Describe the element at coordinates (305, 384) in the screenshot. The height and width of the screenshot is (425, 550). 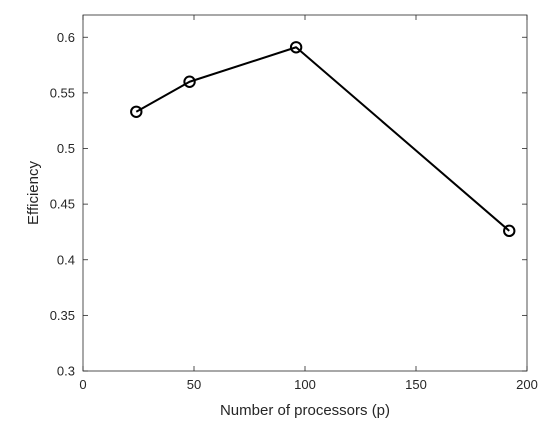
I see `x-tick-label: 100` at that location.